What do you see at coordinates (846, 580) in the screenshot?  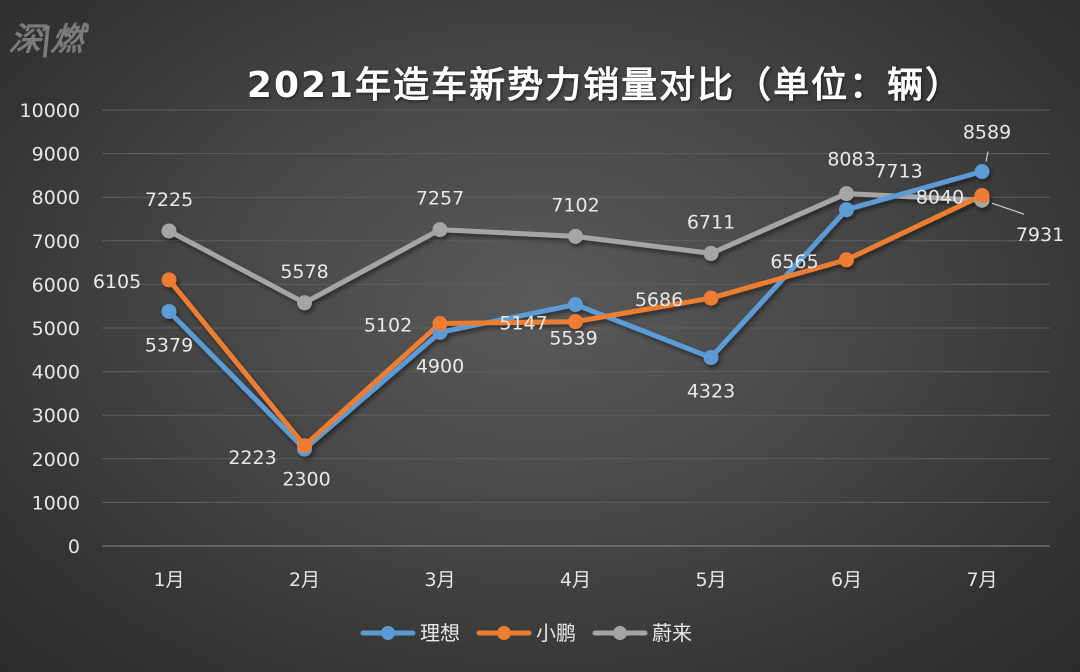 I see `x-tick-label: 6月` at bounding box center [846, 580].